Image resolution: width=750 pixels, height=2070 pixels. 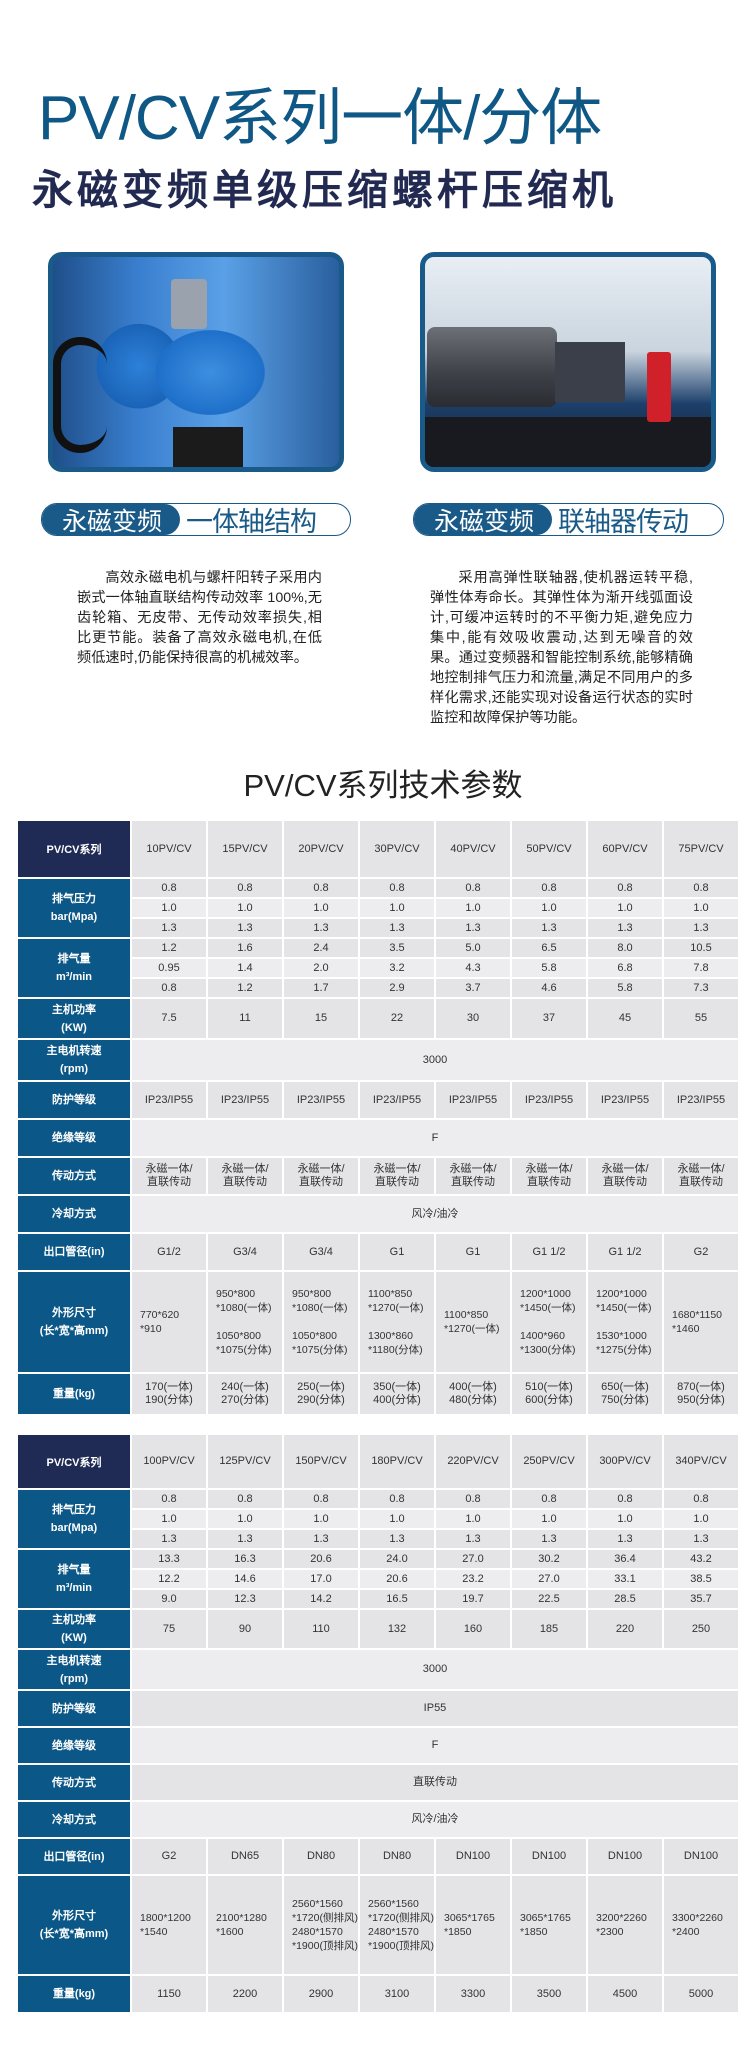 What do you see at coordinates (435, 1708) in the screenshot?
I see `protection-class-value: IP55` at bounding box center [435, 1708].